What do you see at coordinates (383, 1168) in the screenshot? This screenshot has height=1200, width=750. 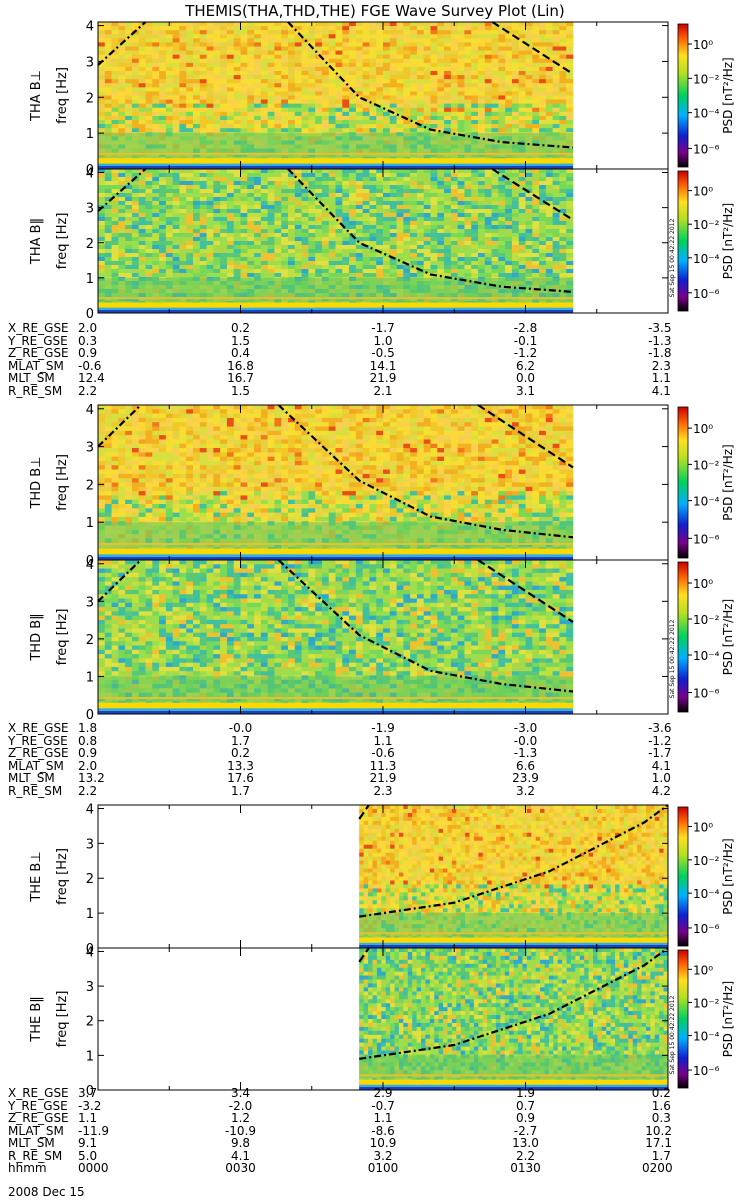 I see `time-tick-label: 0100` at bounding box center [383, 1168].